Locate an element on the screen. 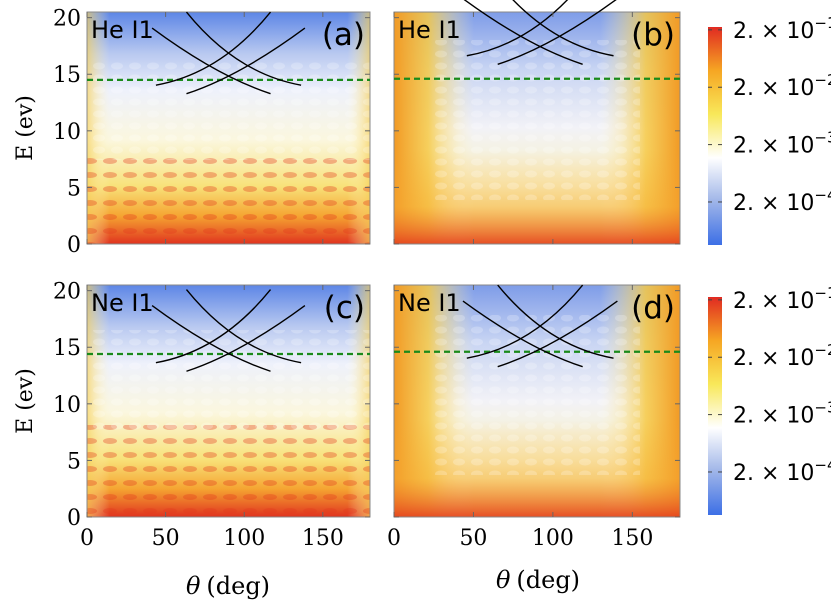  x-axis-label-left: θ (deg) is located at coordinates (228, 586).